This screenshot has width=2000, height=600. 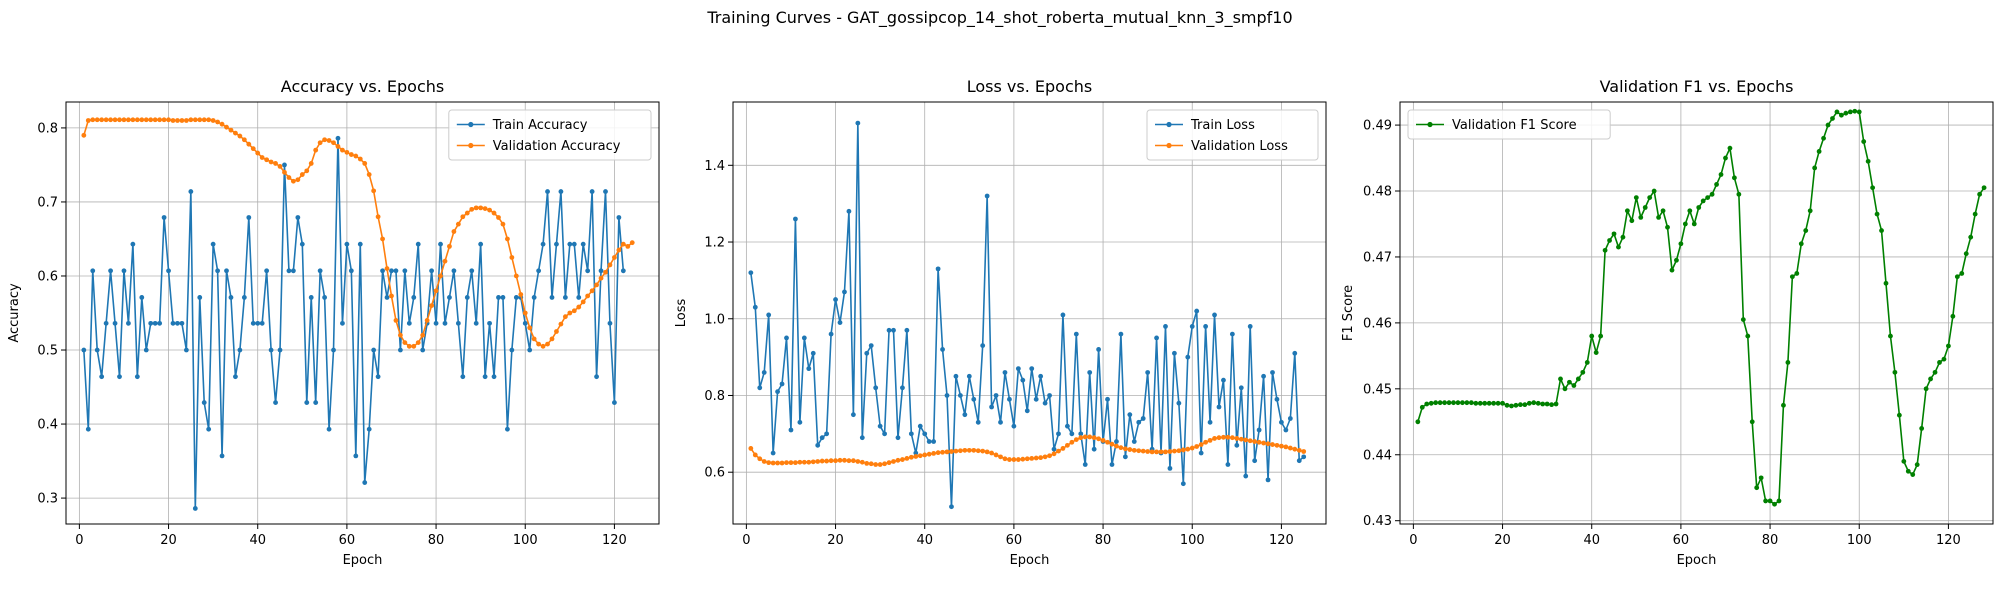 I want to click on legend-box, so click(x=550, y=135).